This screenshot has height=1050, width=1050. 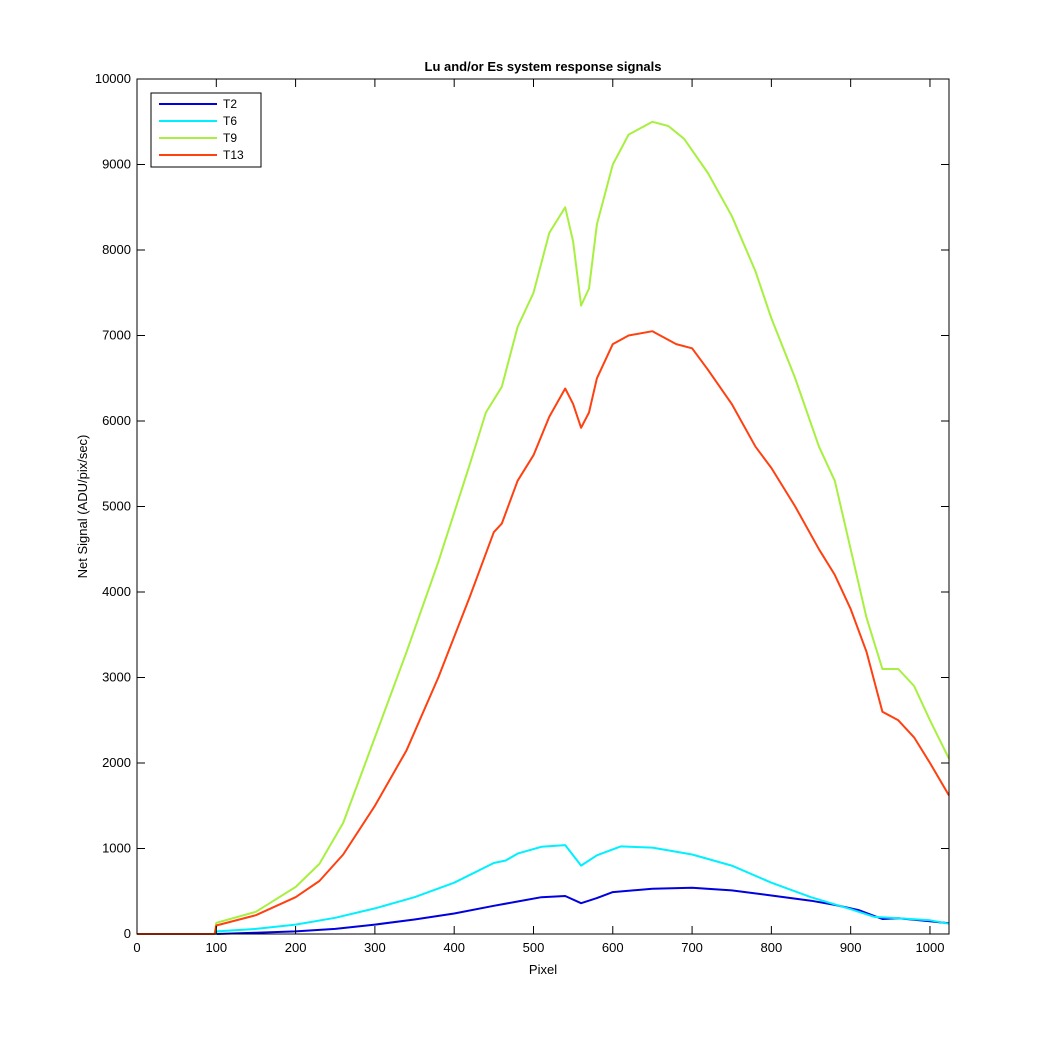 What do you see at coordinates (534, 947) in the screenshot?
I see `x-tick-label: 500` at bounding box center [534, 947].